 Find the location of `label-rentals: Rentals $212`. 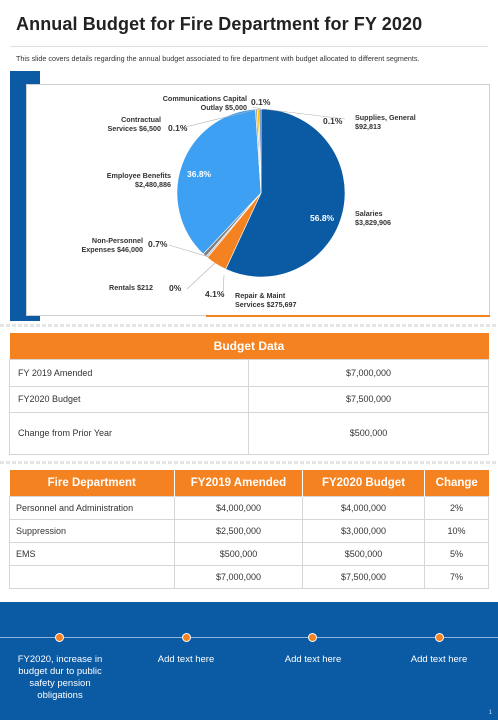

label-rentals: Rentals $212 is located at coordinates (131, 287).